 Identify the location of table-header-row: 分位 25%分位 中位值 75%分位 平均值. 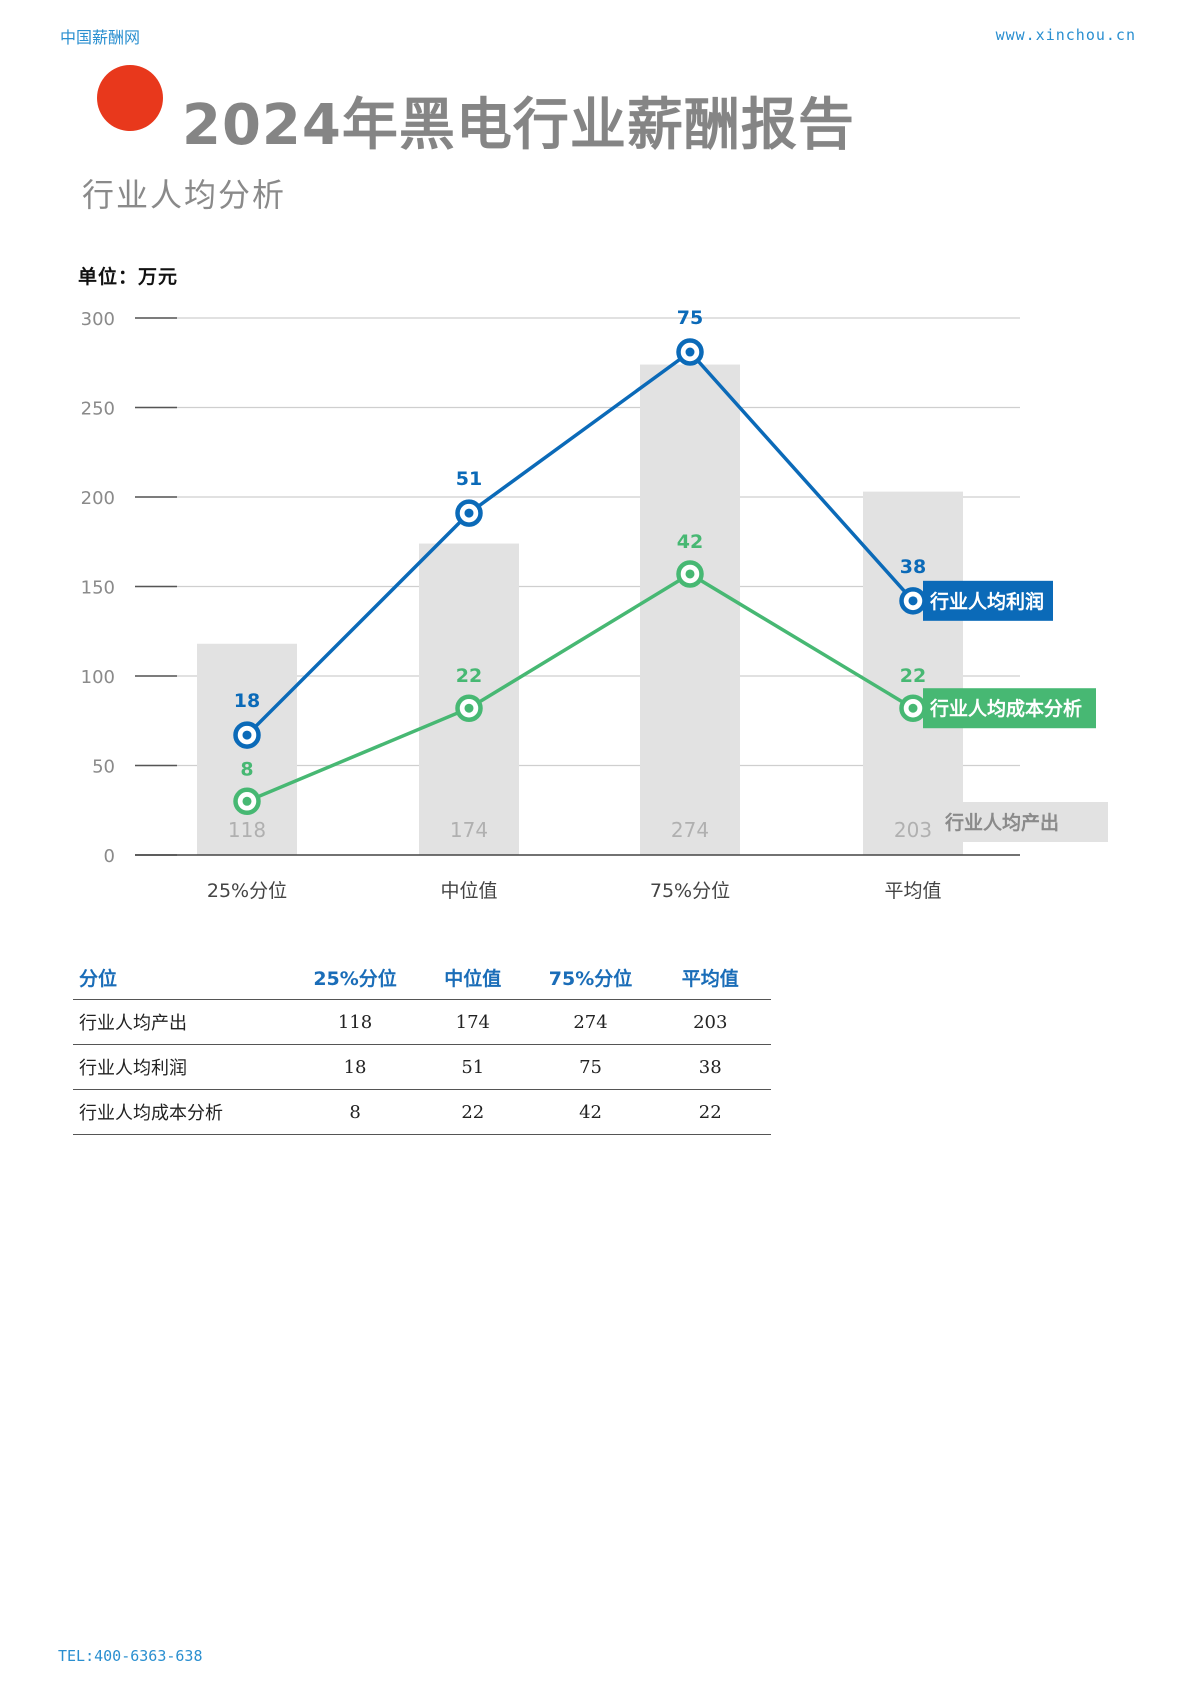
(422, 977).